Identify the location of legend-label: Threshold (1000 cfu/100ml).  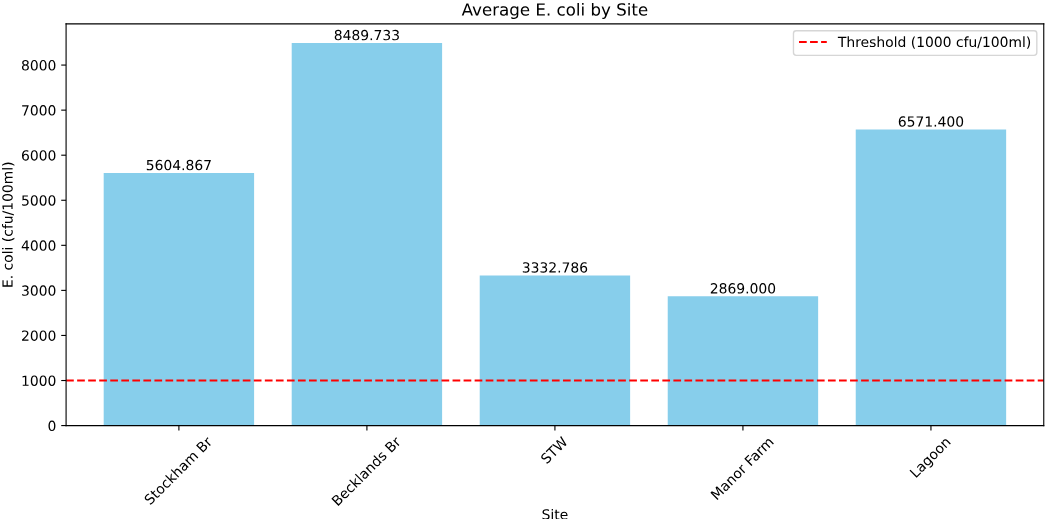
(934, 42).